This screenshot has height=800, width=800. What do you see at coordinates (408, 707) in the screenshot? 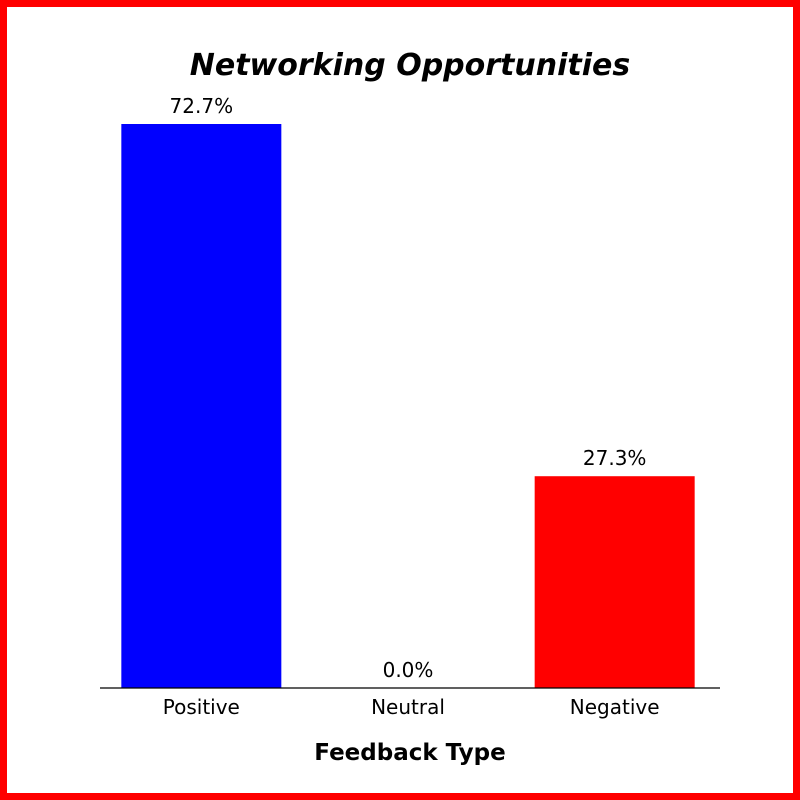
I see `x-tick-neutral: Neutral` at bounding box center [408, 707].